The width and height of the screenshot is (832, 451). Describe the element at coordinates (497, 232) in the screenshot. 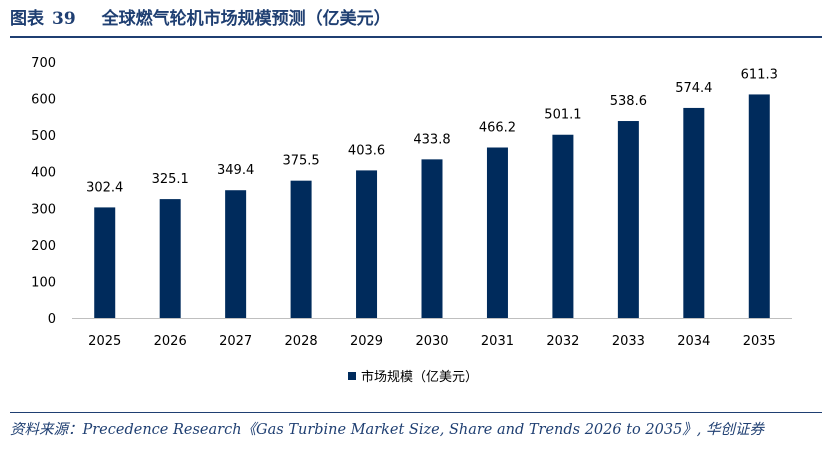

I see `bar-2031` at that location.